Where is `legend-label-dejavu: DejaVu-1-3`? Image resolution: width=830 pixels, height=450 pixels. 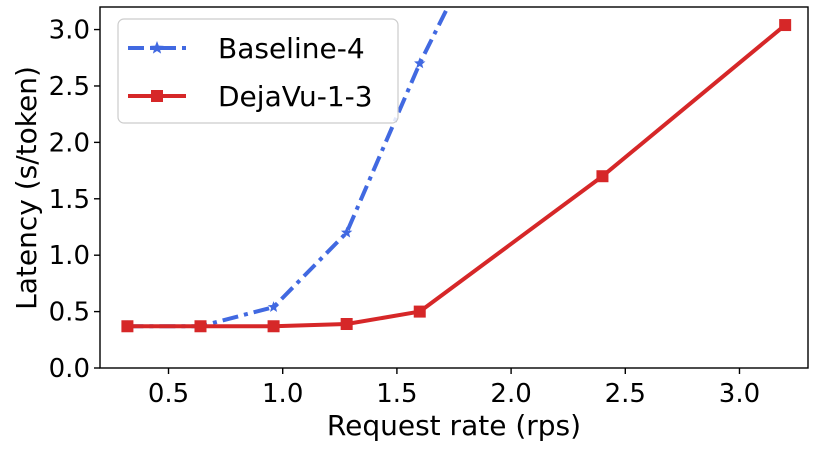
legend-label-dejavu: DejaVu-1-3 is located at coordinates (295, 96).